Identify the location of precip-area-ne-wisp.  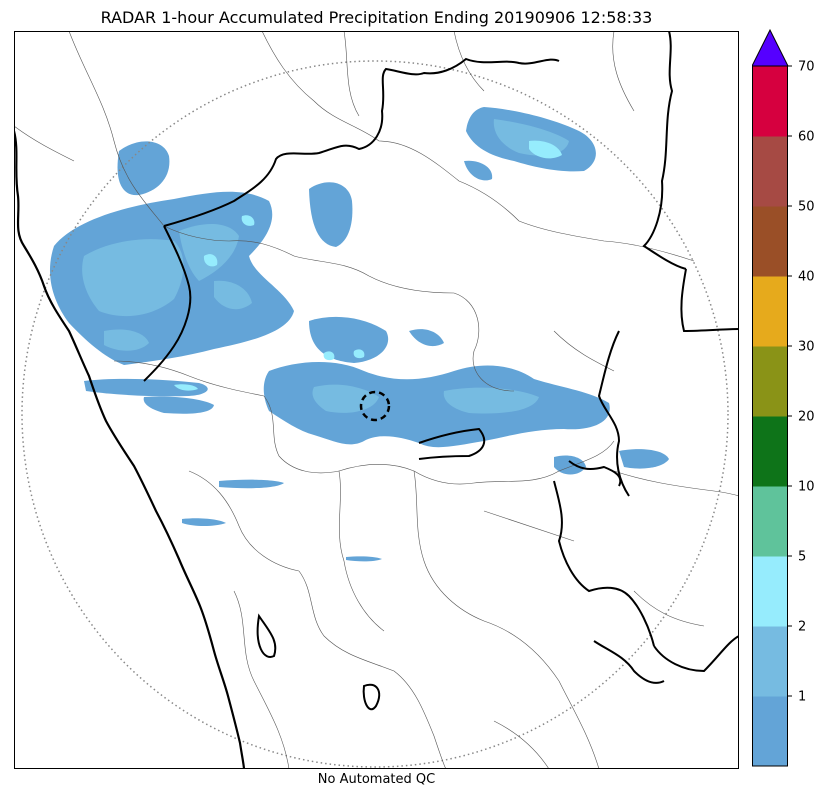
(478, 170).